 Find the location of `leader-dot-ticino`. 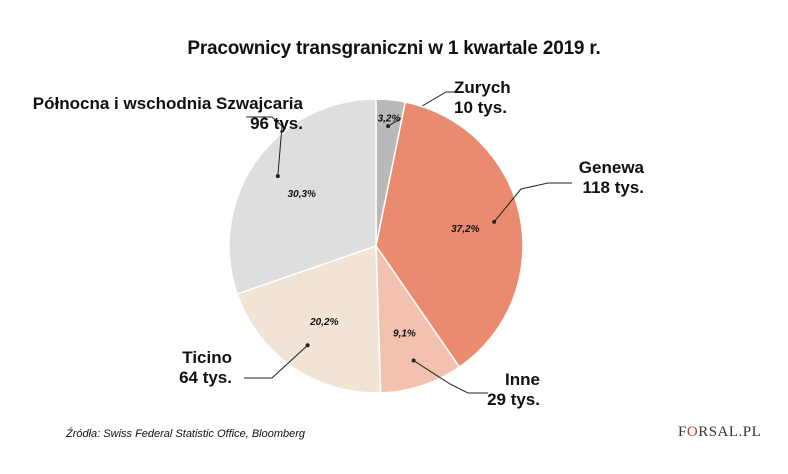

leader-dot-ticino is located at coordinates (307, 345).